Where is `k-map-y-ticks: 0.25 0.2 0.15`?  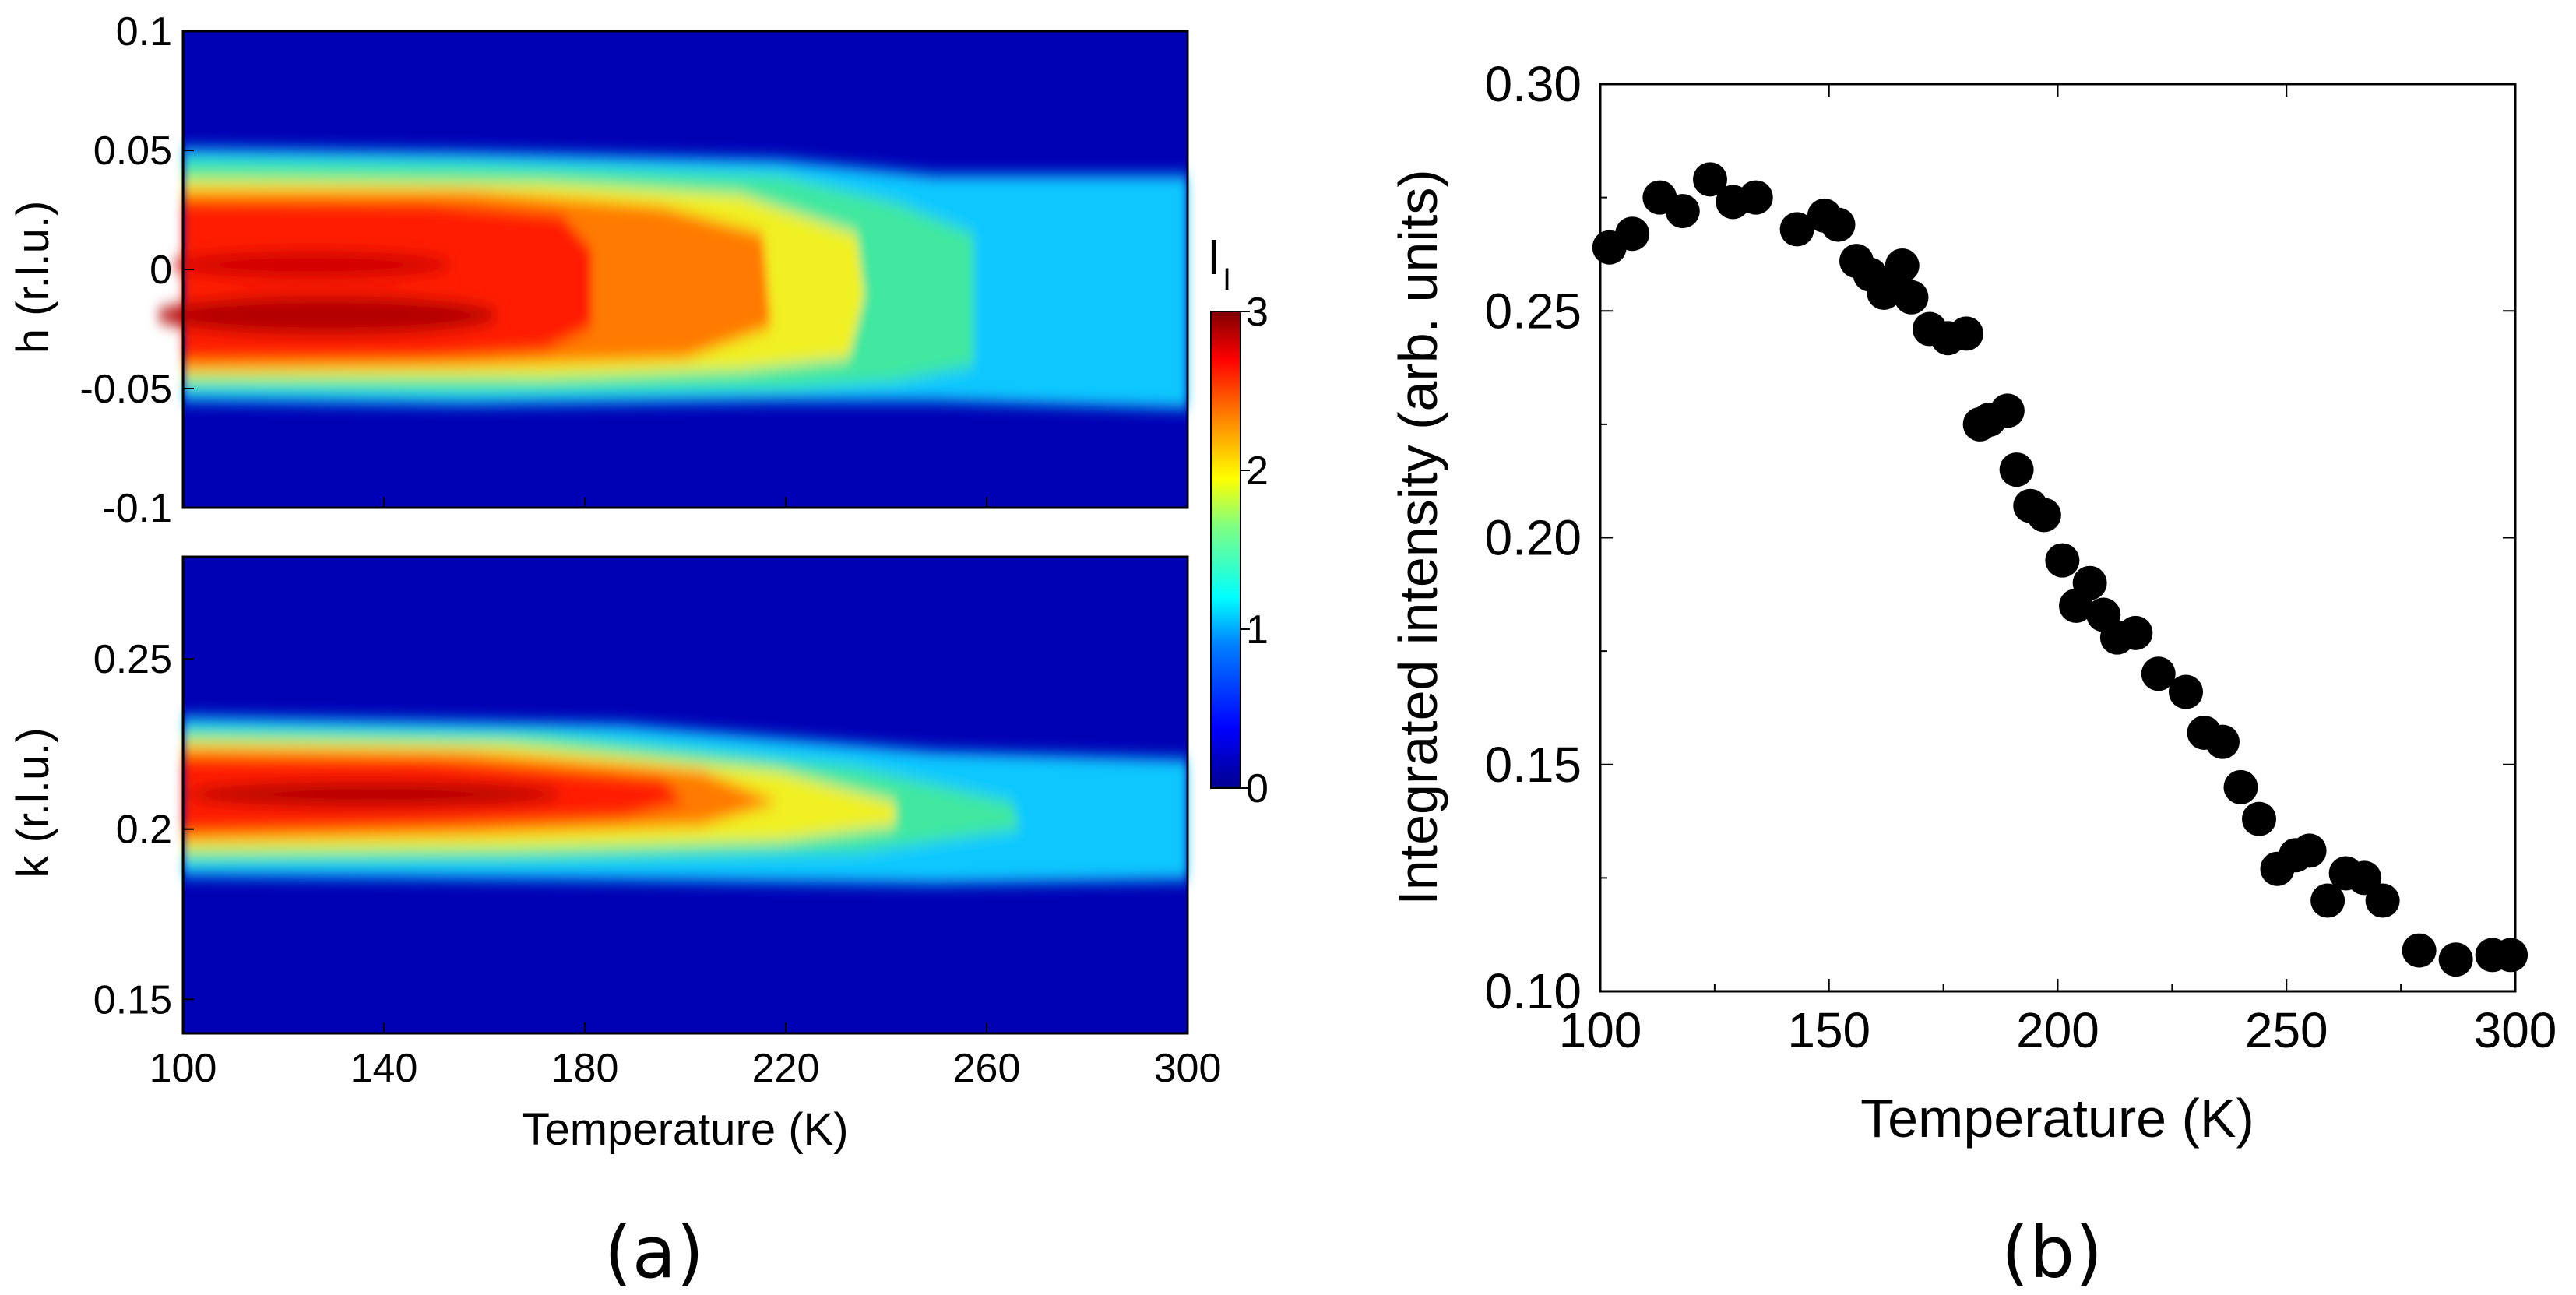
k-map-y-ticks: 0.25 0.2 0.15 is located at coordinates (143, 829).